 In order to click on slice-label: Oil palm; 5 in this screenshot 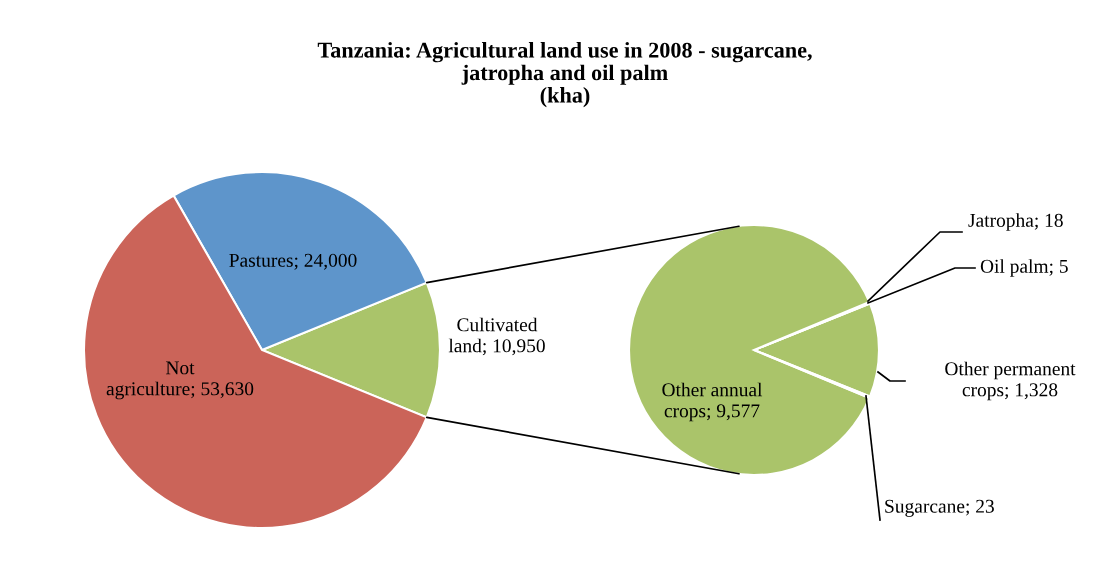, I will do `click(1024, 268)`.